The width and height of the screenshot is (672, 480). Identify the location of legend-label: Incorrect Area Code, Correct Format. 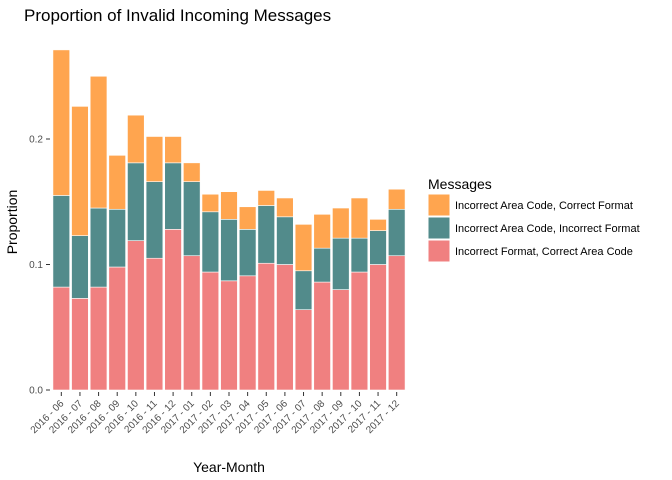
(544, 206).